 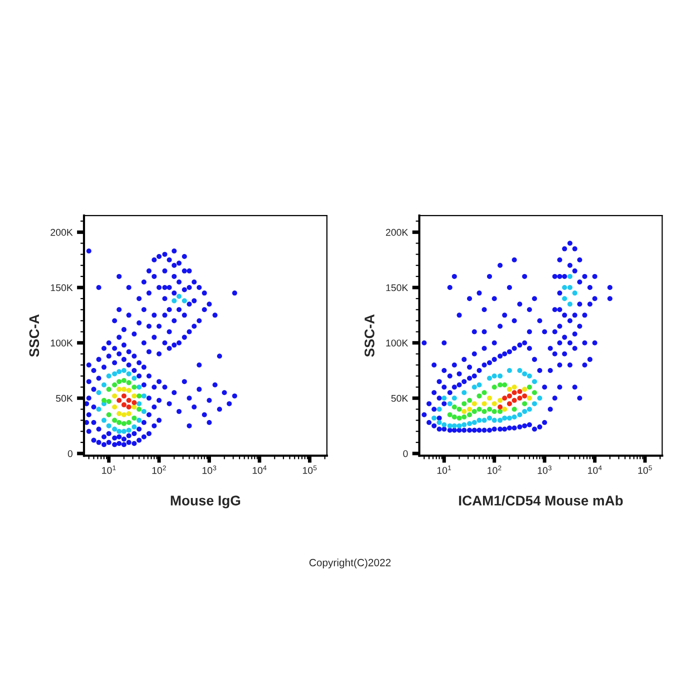 What do you see at coordinates (541, 500) in the screenshot?
I see `x-axis-title: ICAM1/CD54 Mouse mAb` at bounding box center [541, 500].